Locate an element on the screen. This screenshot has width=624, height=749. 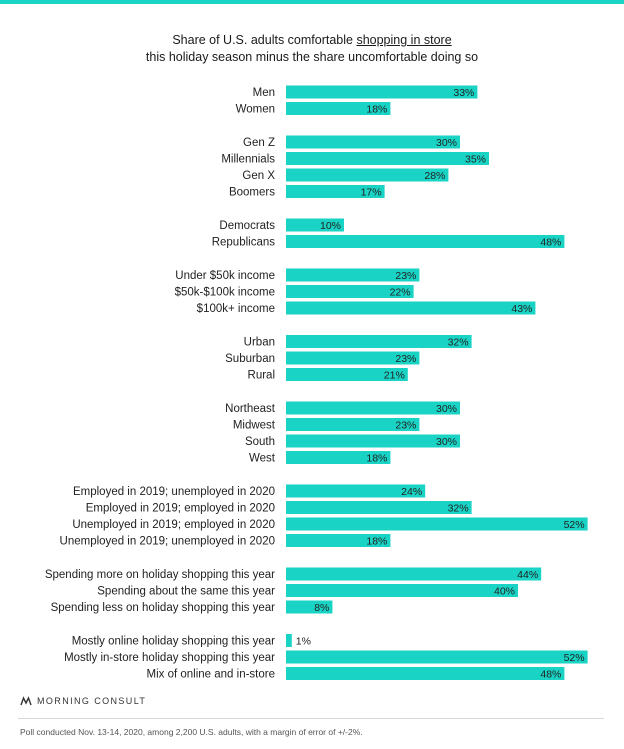
category-label: Republicans is located at coordinates (244, 243).